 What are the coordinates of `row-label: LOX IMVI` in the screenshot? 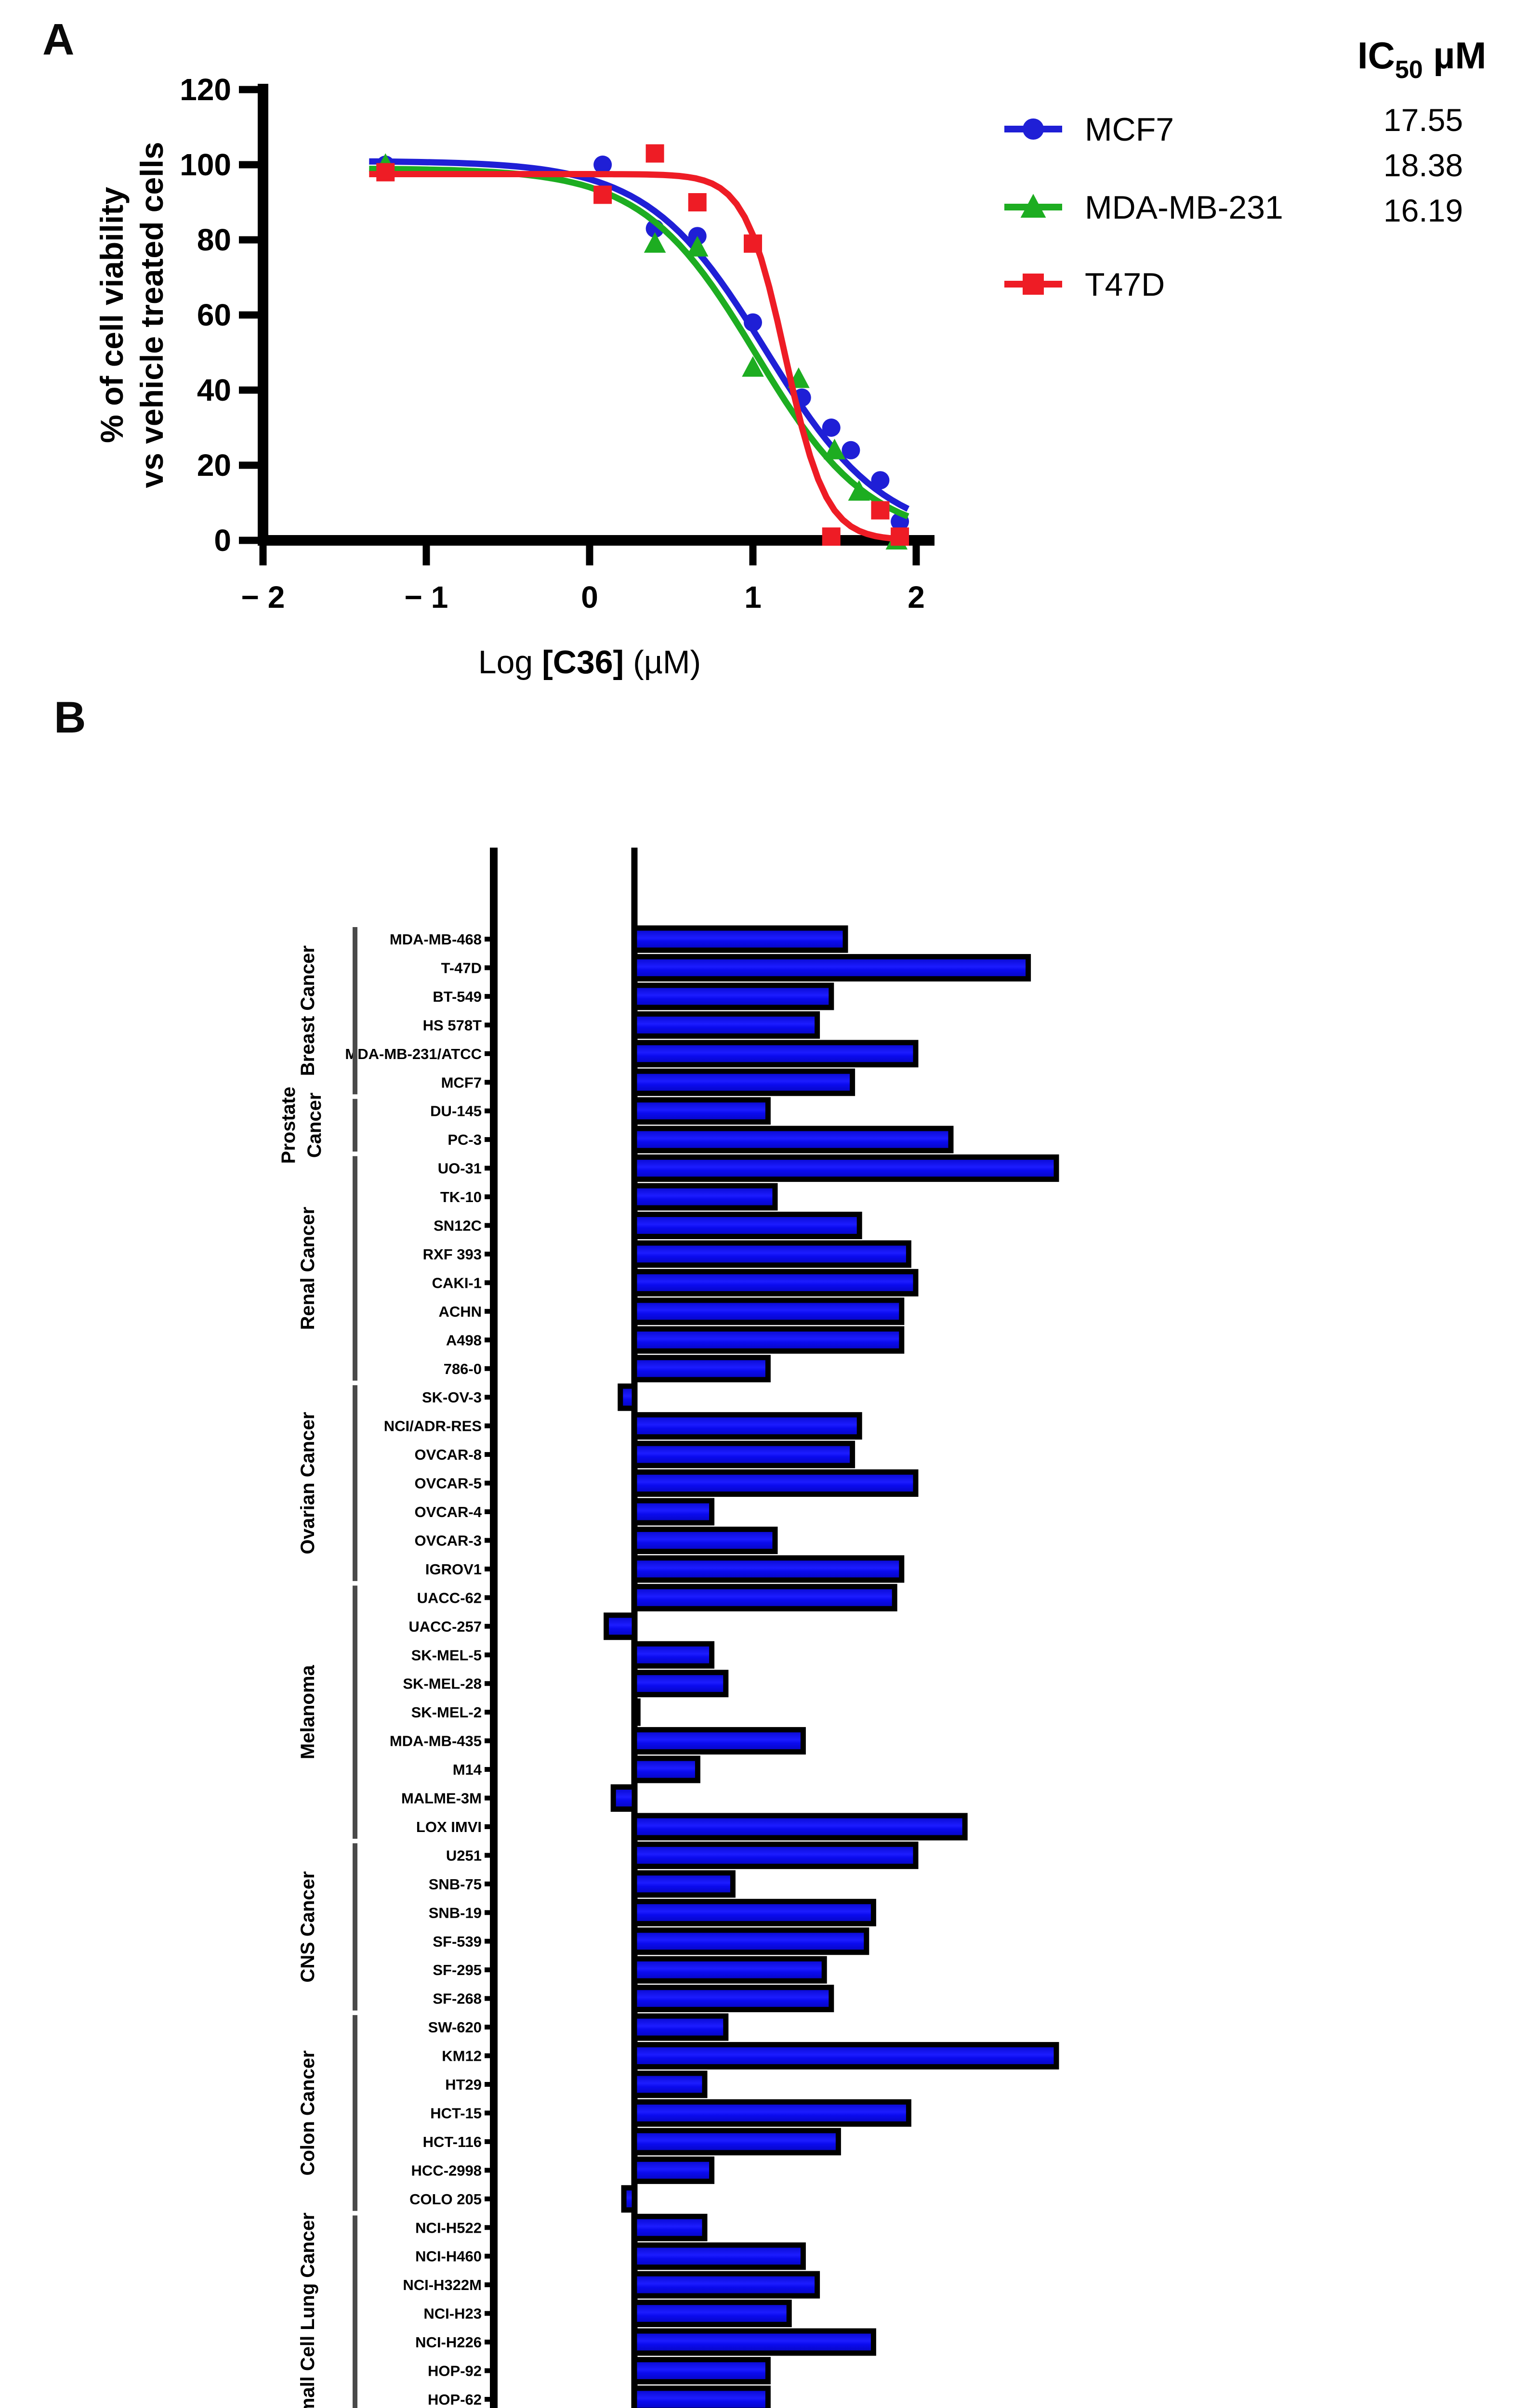 It's located at (449, 1827).